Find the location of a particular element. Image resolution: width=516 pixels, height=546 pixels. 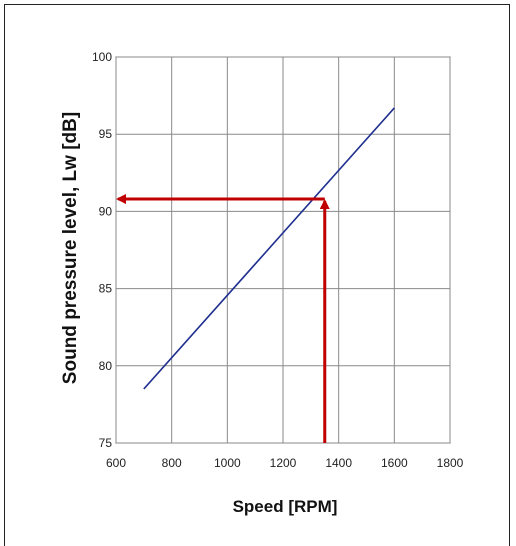

x-tick-label: 1400 is located at coordinates (338, 463).